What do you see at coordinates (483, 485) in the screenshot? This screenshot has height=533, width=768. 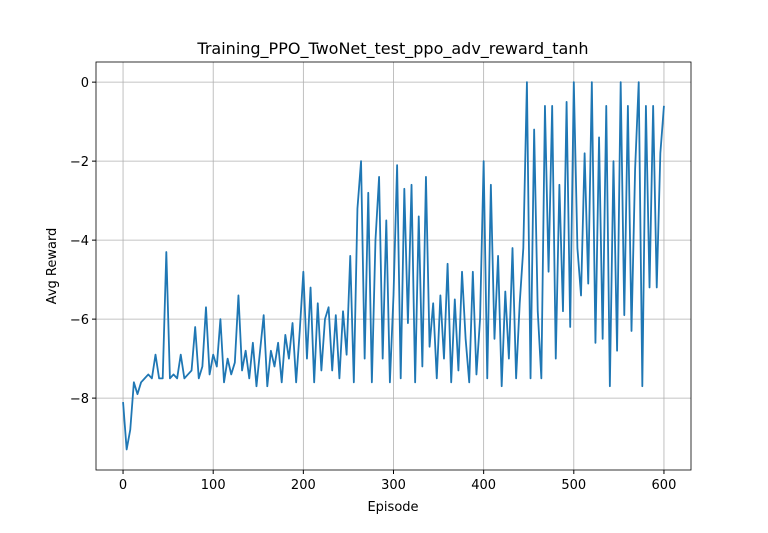 I see `x-tick-label: 400` at bounding box center [483, 485].